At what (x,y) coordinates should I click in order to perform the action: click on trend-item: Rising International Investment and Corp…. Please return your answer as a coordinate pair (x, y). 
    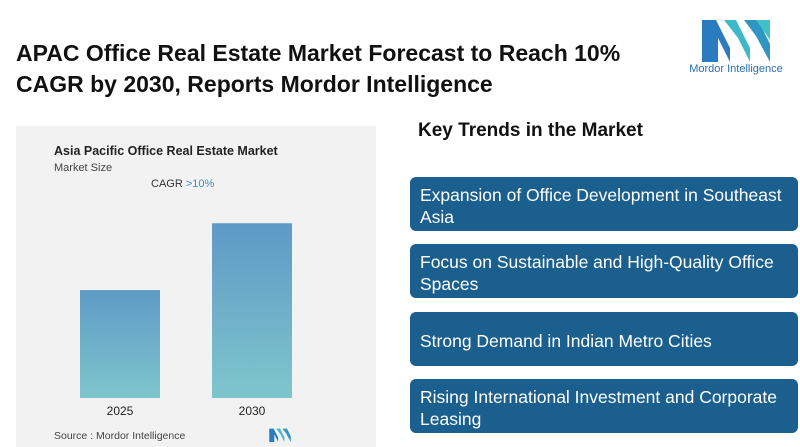
    Looking at the image, I should click on (604, 406).